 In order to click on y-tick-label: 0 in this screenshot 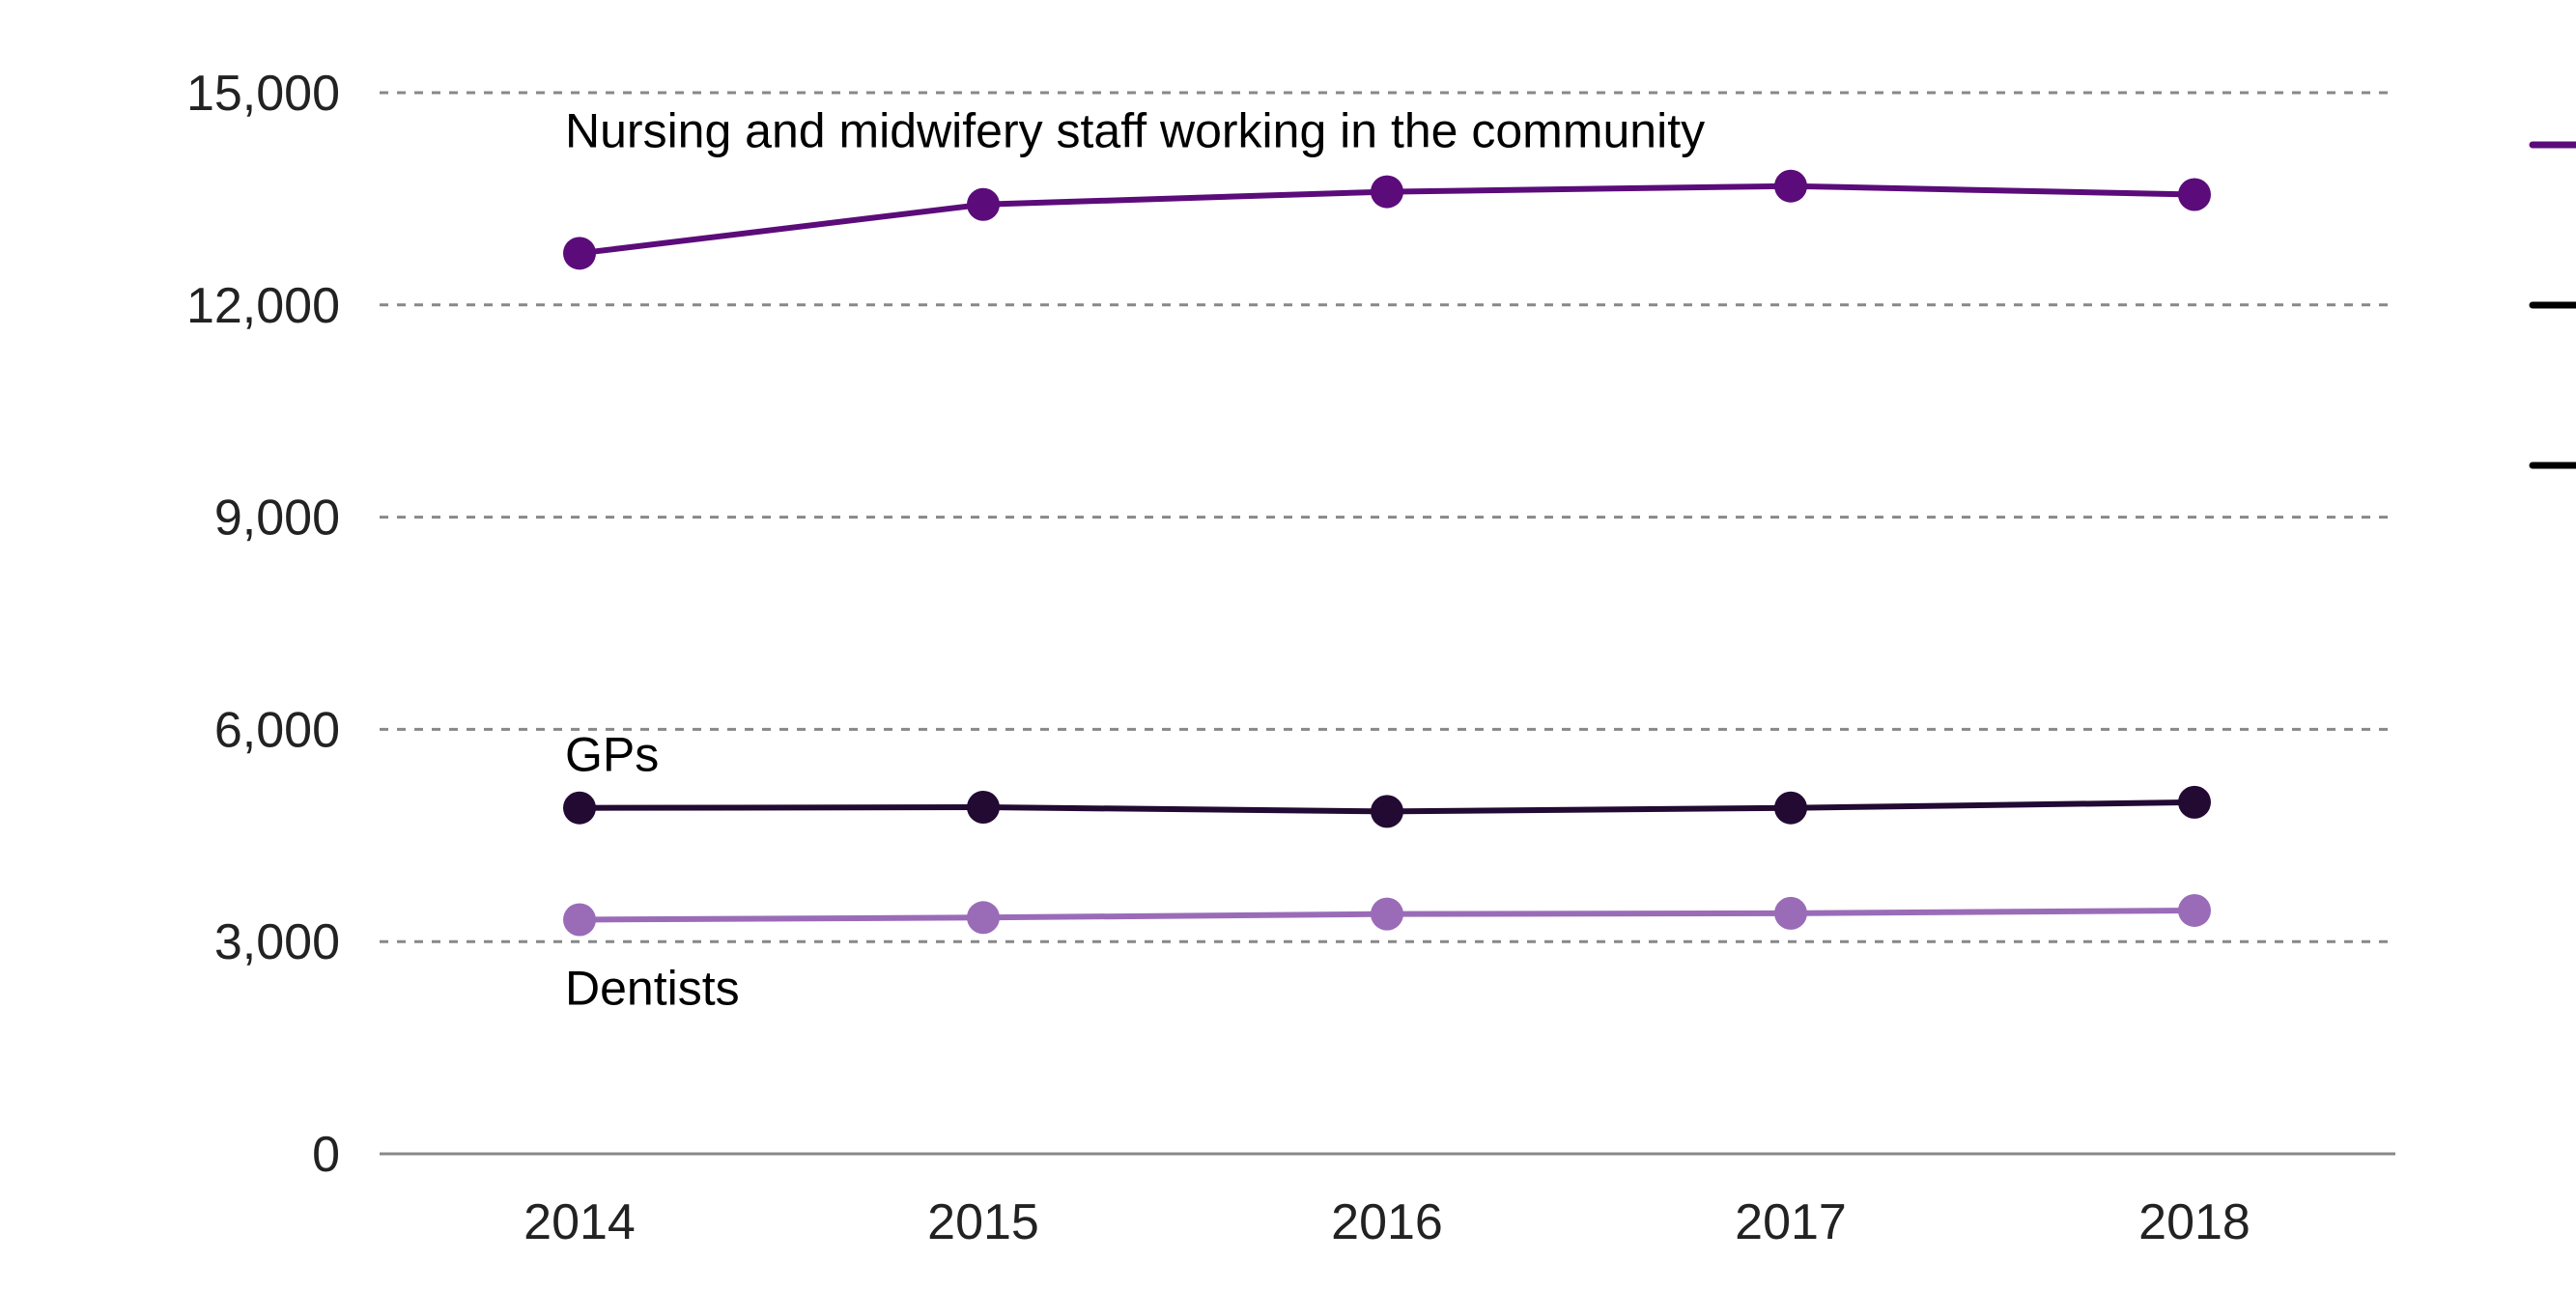, I will do `click(326, 1155)`.